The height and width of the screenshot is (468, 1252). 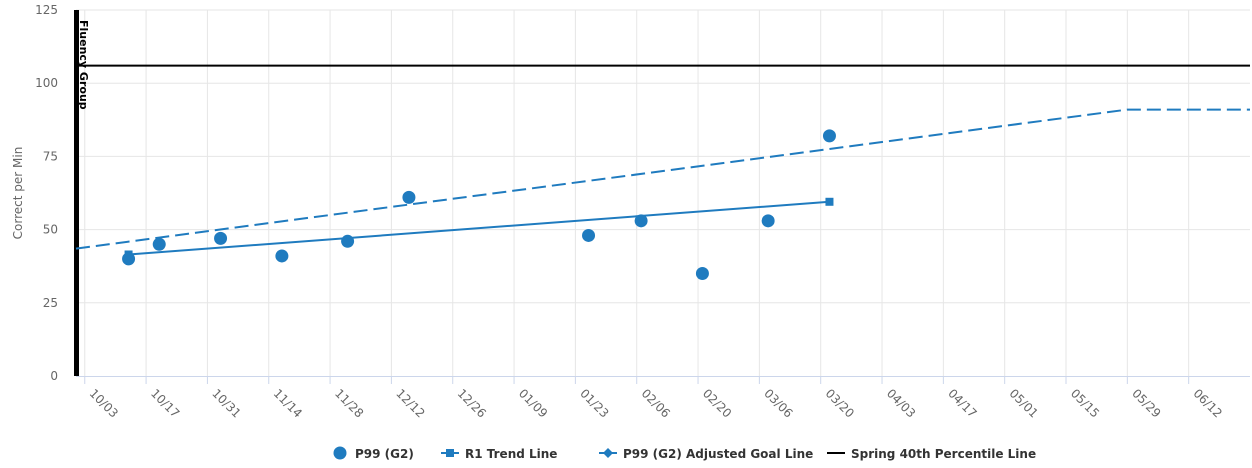 What do you see at coordinates (50, 230) in the screenshot?
I see `y-tick-label: 50` at bounding box center [50, 230].